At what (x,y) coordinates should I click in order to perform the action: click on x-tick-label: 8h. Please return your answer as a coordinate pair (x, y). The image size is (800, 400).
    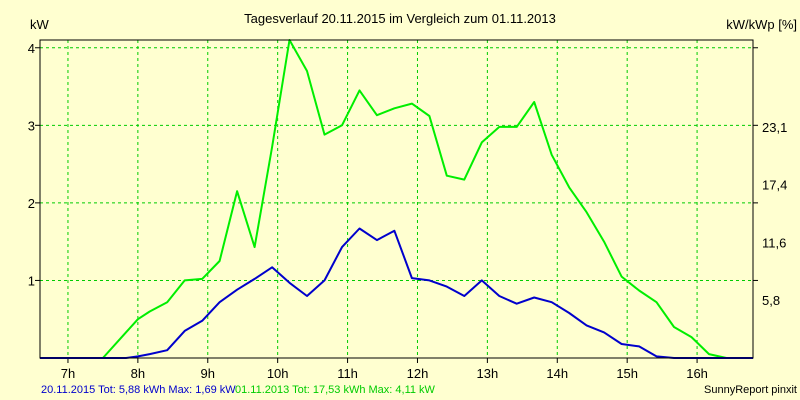
    Looking at the image, I should click on (138, 373).